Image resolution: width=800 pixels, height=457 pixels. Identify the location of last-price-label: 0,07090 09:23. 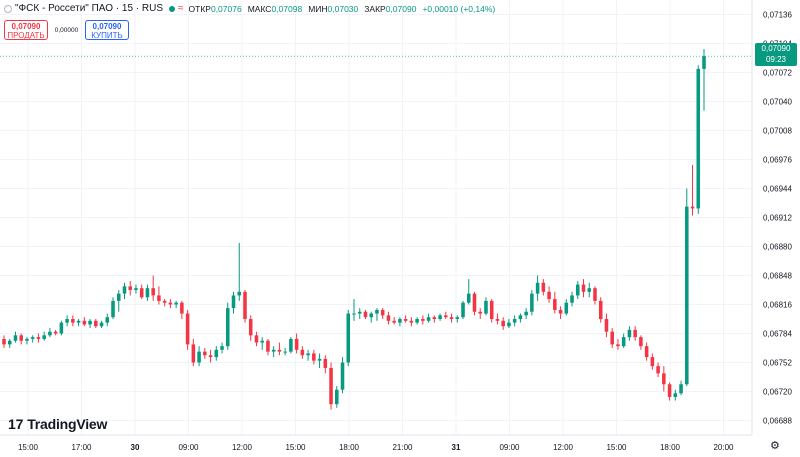
(776, 54).